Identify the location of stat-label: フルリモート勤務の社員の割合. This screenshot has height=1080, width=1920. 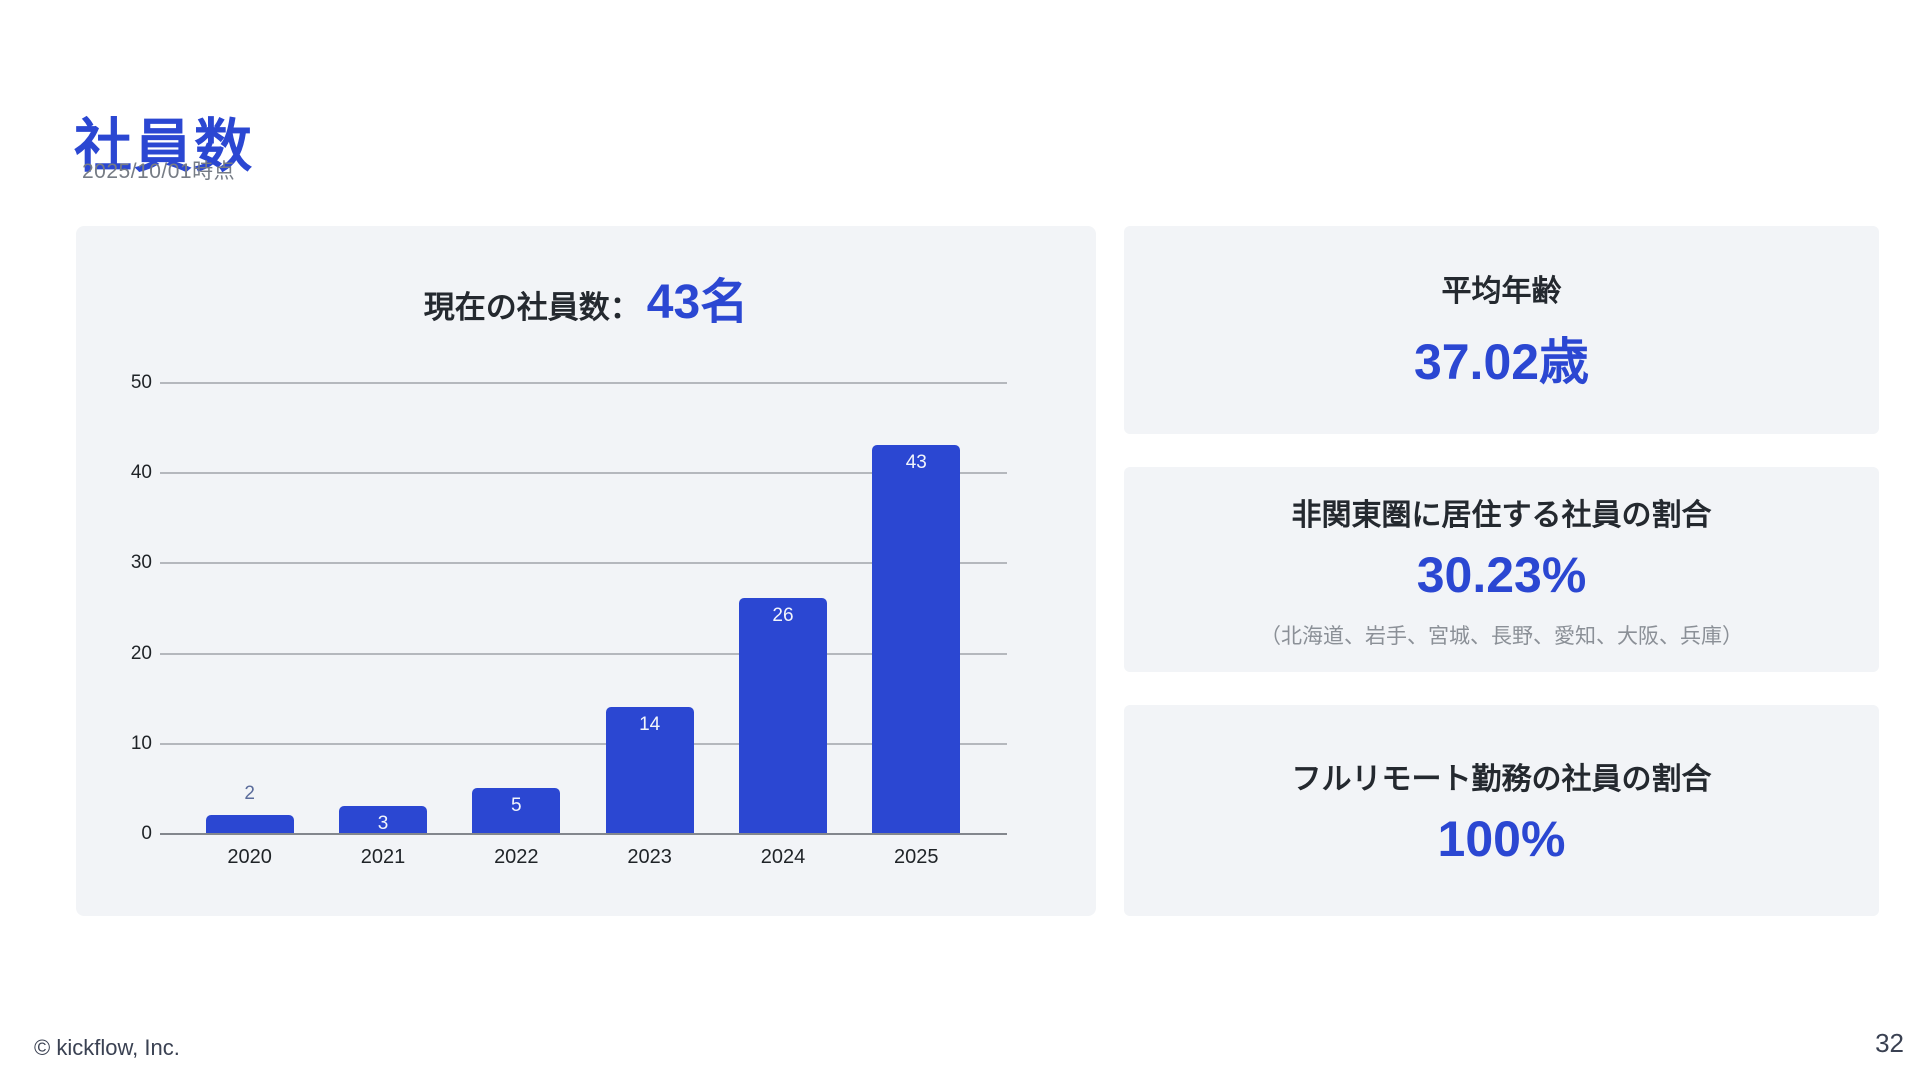
(1501, 779).